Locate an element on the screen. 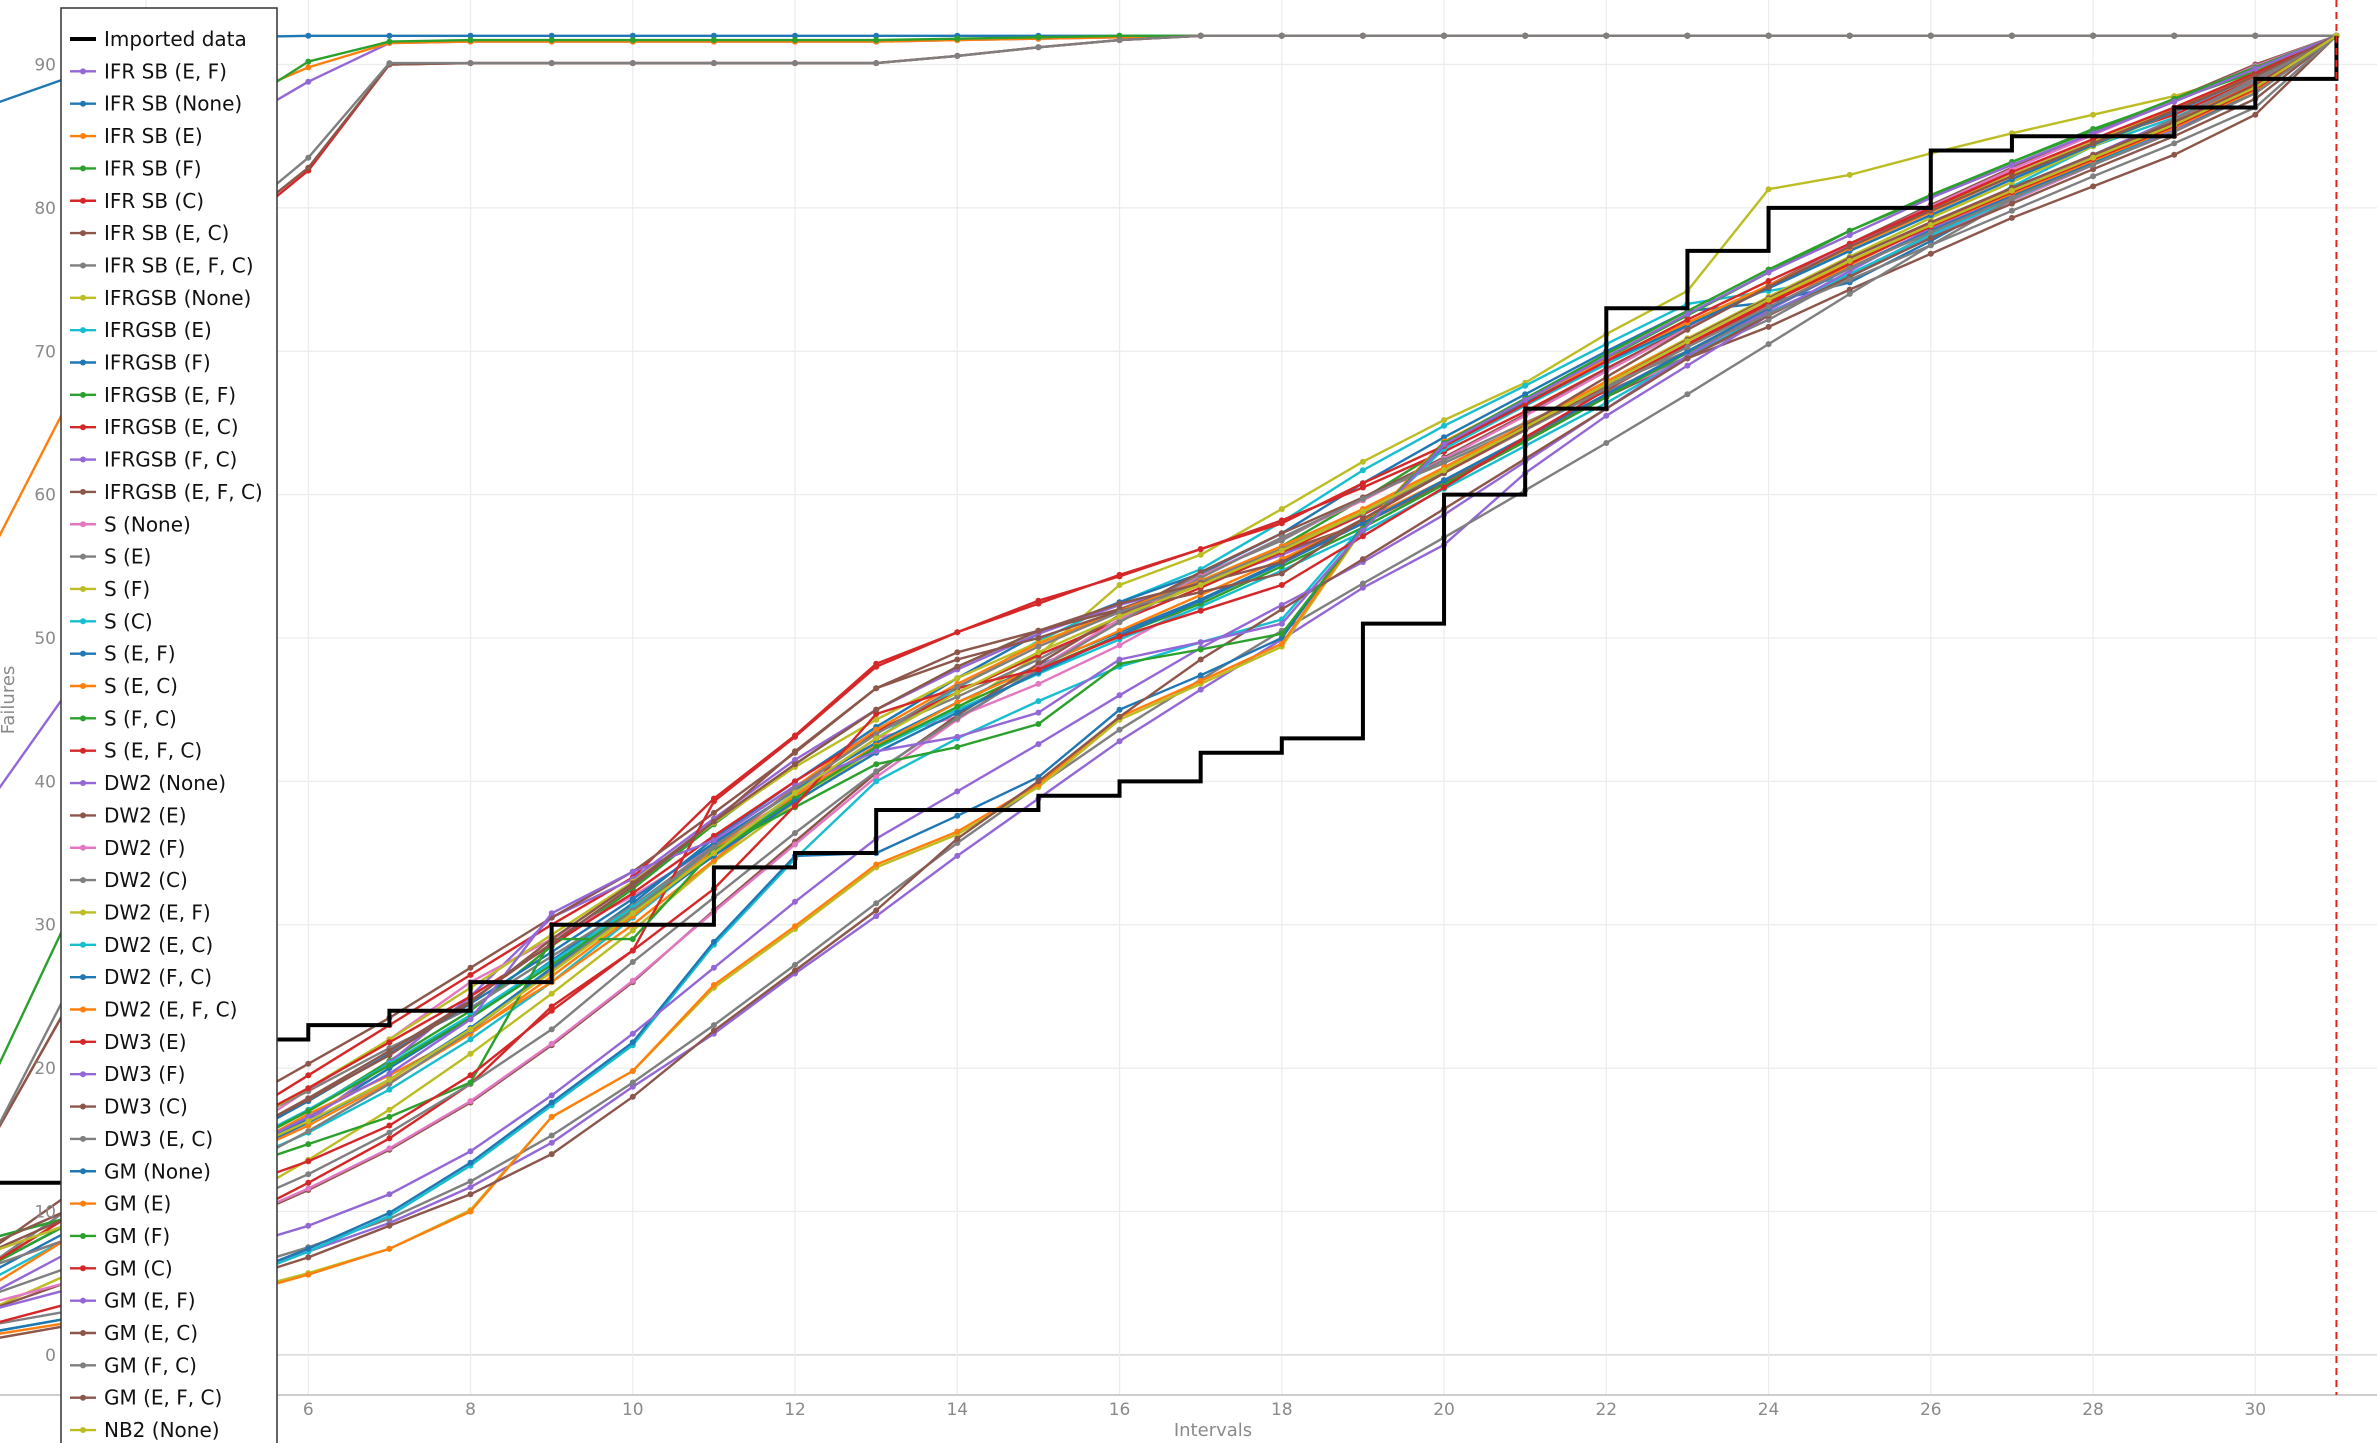  legend-item: Imported data is located at coordinates (158, 39).